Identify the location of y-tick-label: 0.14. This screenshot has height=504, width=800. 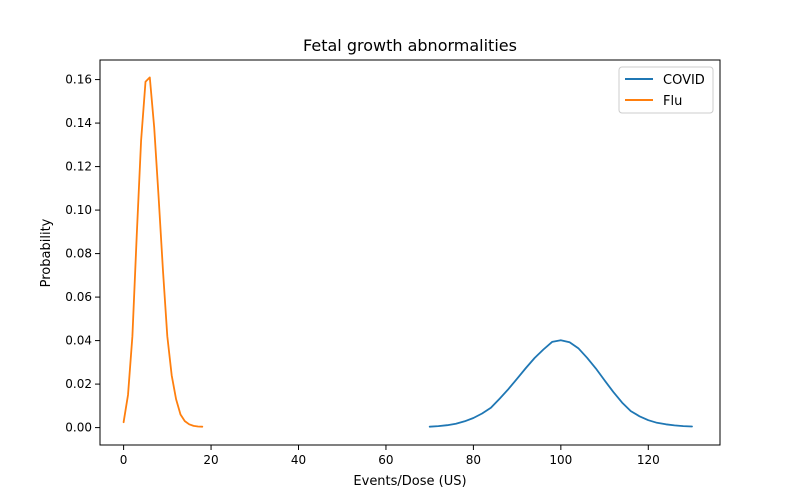
(78, 123).